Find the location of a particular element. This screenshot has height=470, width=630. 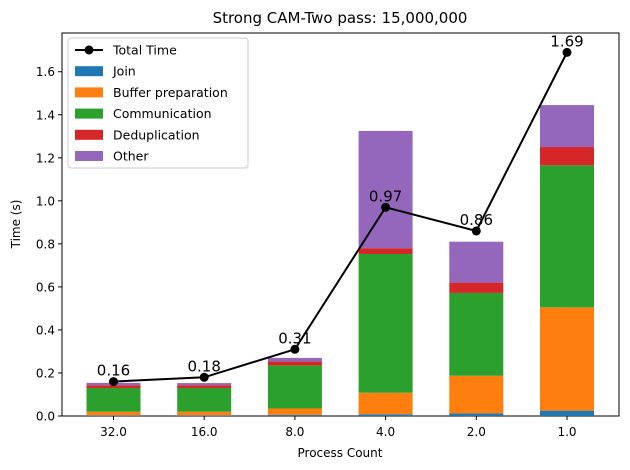

y-tick-label: 0.4 is located at coordinates (45, 330).